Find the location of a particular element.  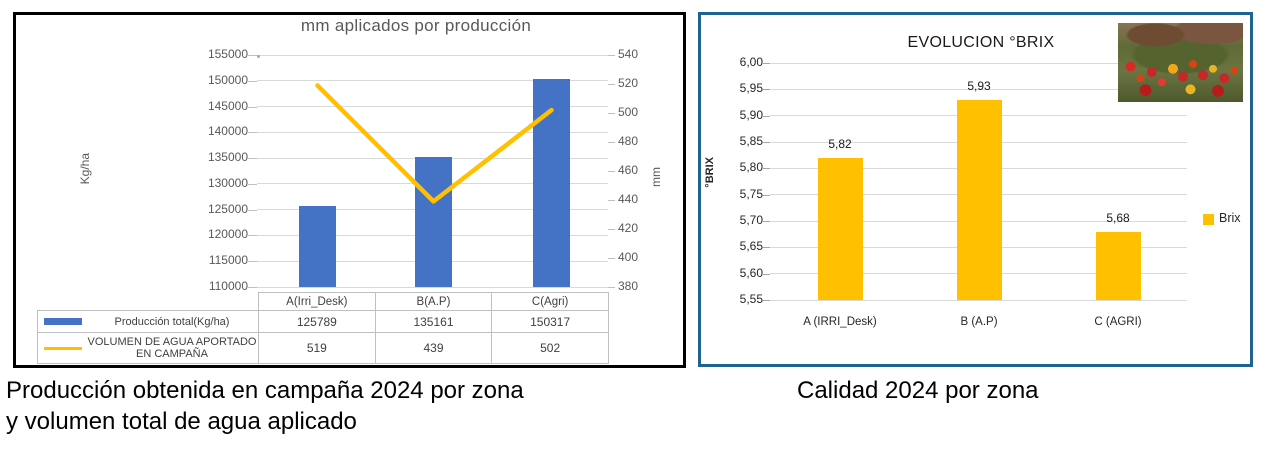

brix-axis-tick-label: 5,55 is located at coordinates (751, 299).